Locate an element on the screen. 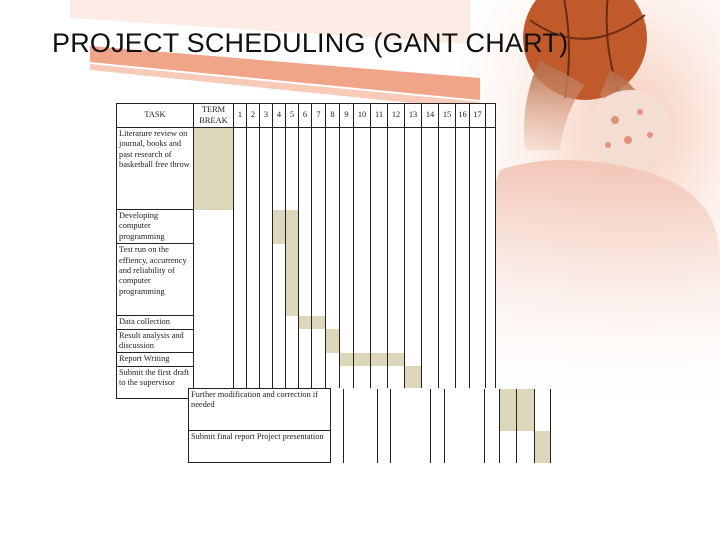  period-header: 11 is located at coordinates (379, 115).